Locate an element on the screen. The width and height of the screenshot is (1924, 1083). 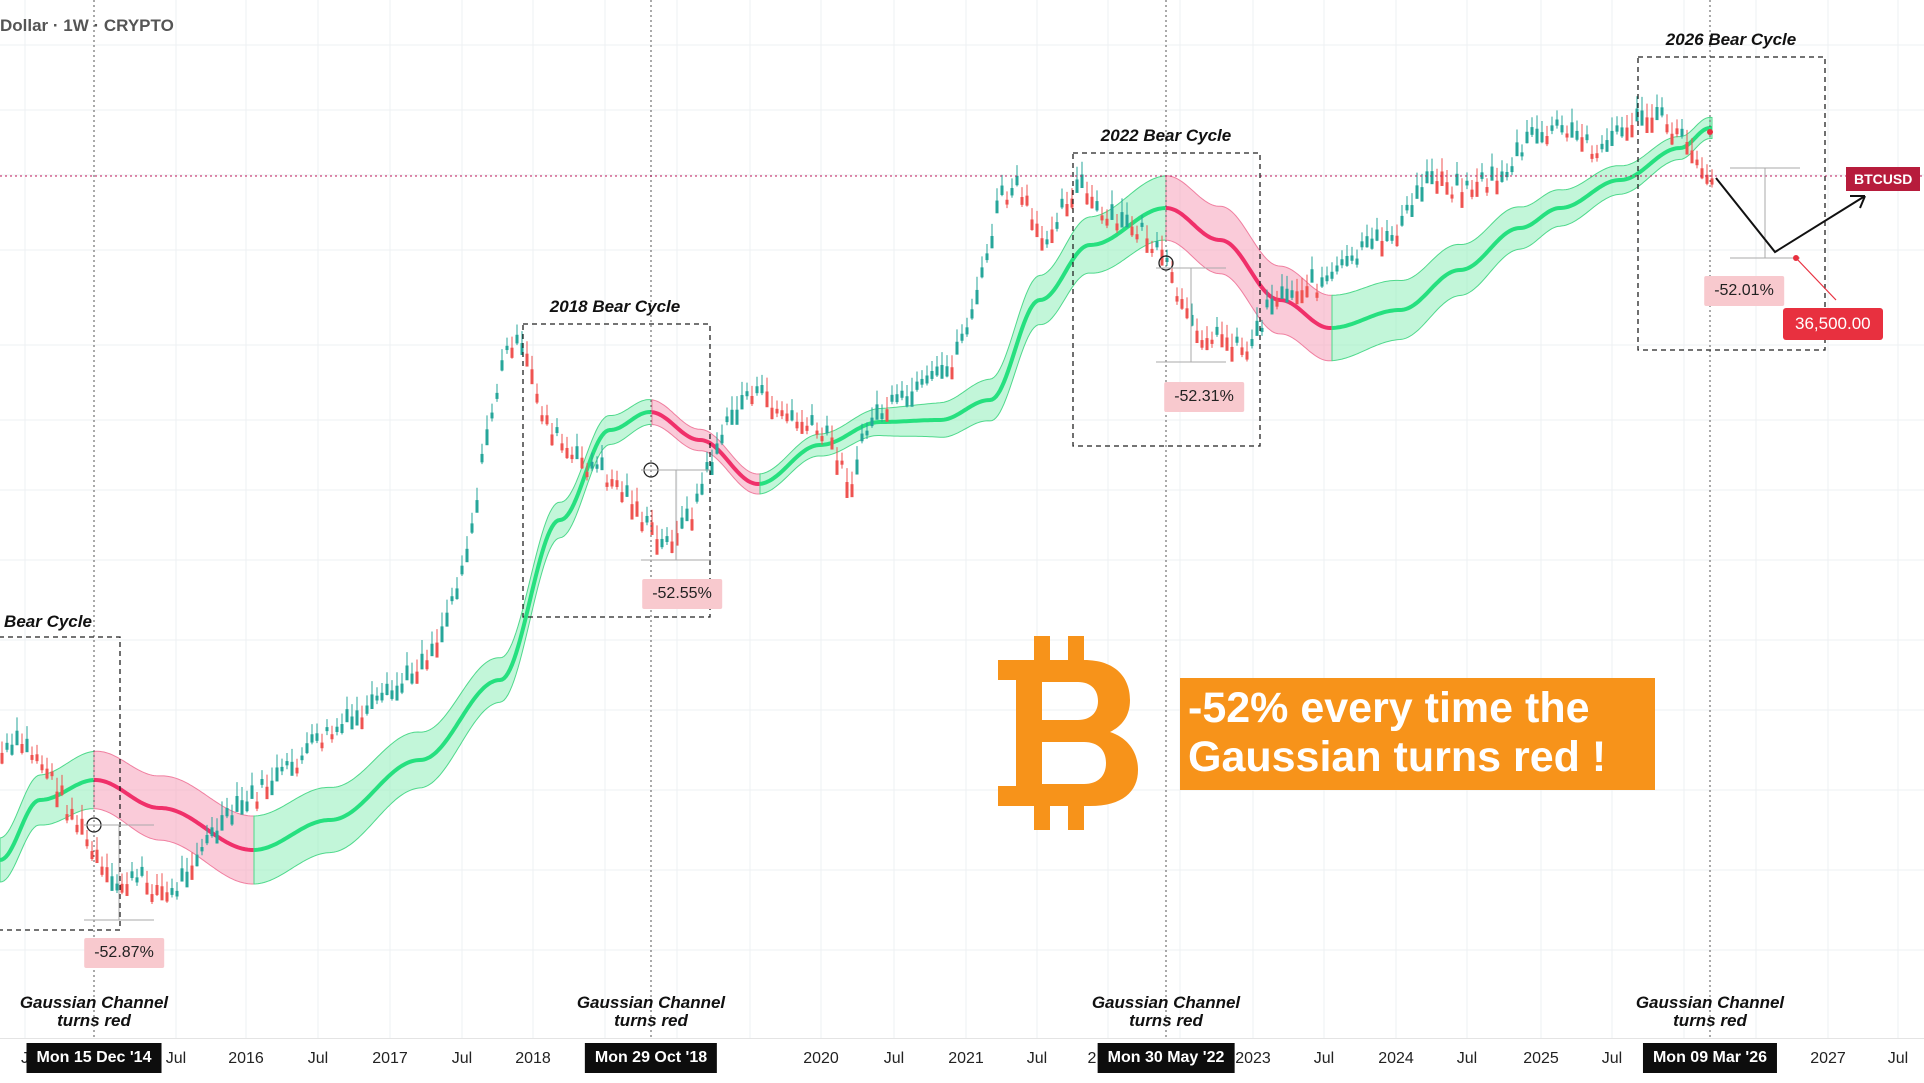
headline-box: -52% every time the Gaussian turns red ! is located at coordinates (1417, 734).